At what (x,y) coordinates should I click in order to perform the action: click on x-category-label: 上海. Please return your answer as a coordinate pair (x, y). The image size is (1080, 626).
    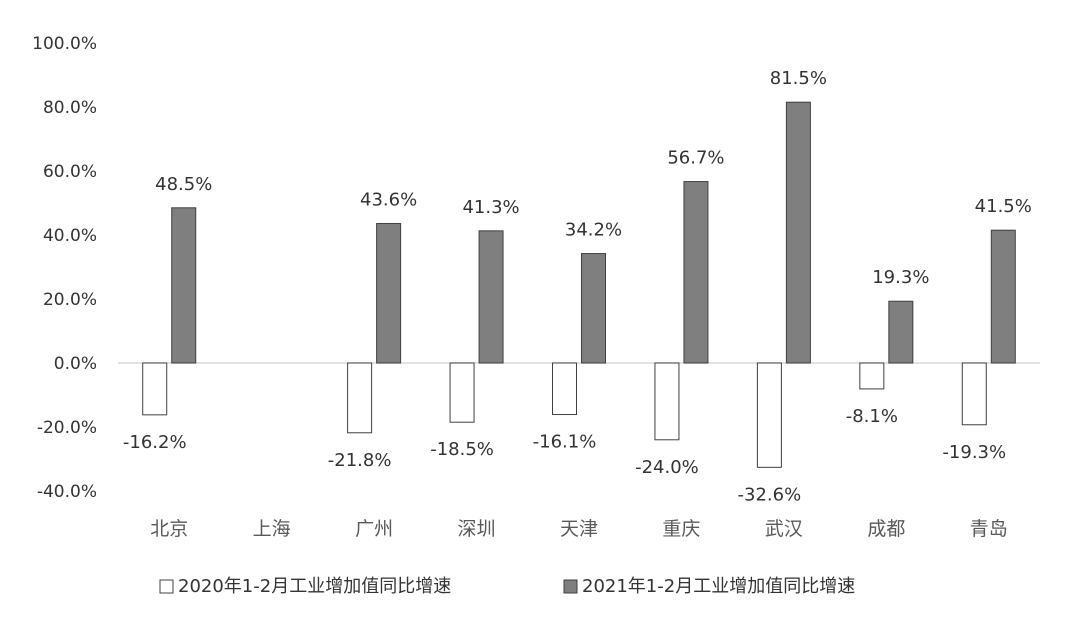
    Looking at the image, I should click on (272, 529).